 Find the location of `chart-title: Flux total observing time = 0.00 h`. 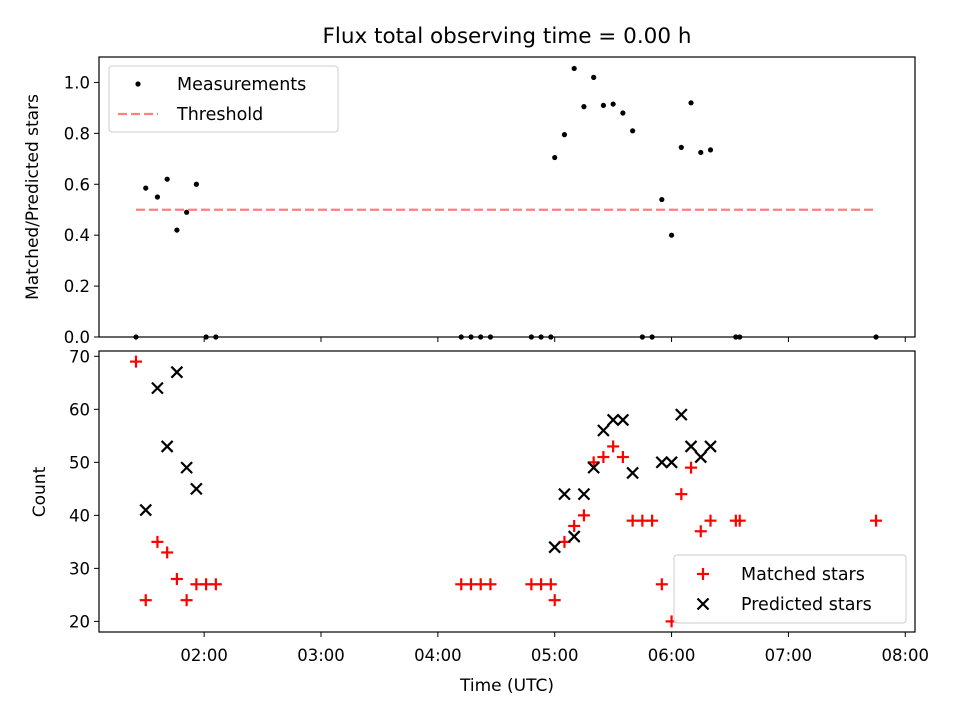

chart-title: Flux total observing time = 0.00 h is located at coordinates (507, 36).